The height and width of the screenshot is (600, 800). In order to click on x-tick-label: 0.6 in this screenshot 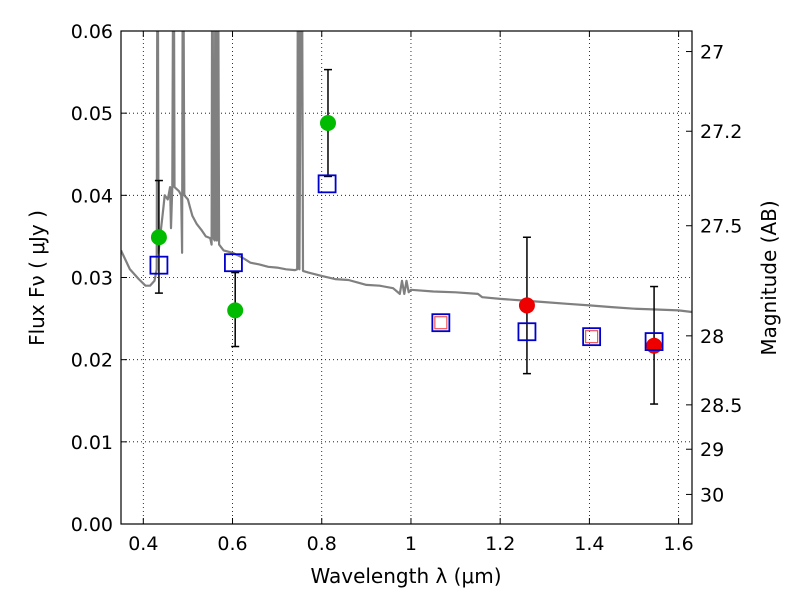, I will do `click(232, 544)`.